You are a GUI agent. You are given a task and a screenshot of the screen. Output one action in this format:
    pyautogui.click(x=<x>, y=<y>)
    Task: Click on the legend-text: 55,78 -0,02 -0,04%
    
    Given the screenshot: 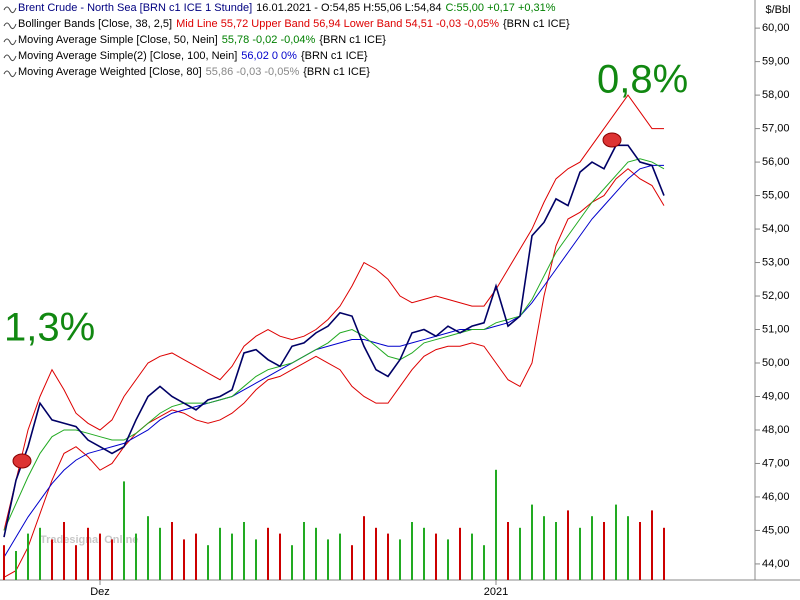 What is the action you would take?
    pyautogui.click(x=269, y=40)
    